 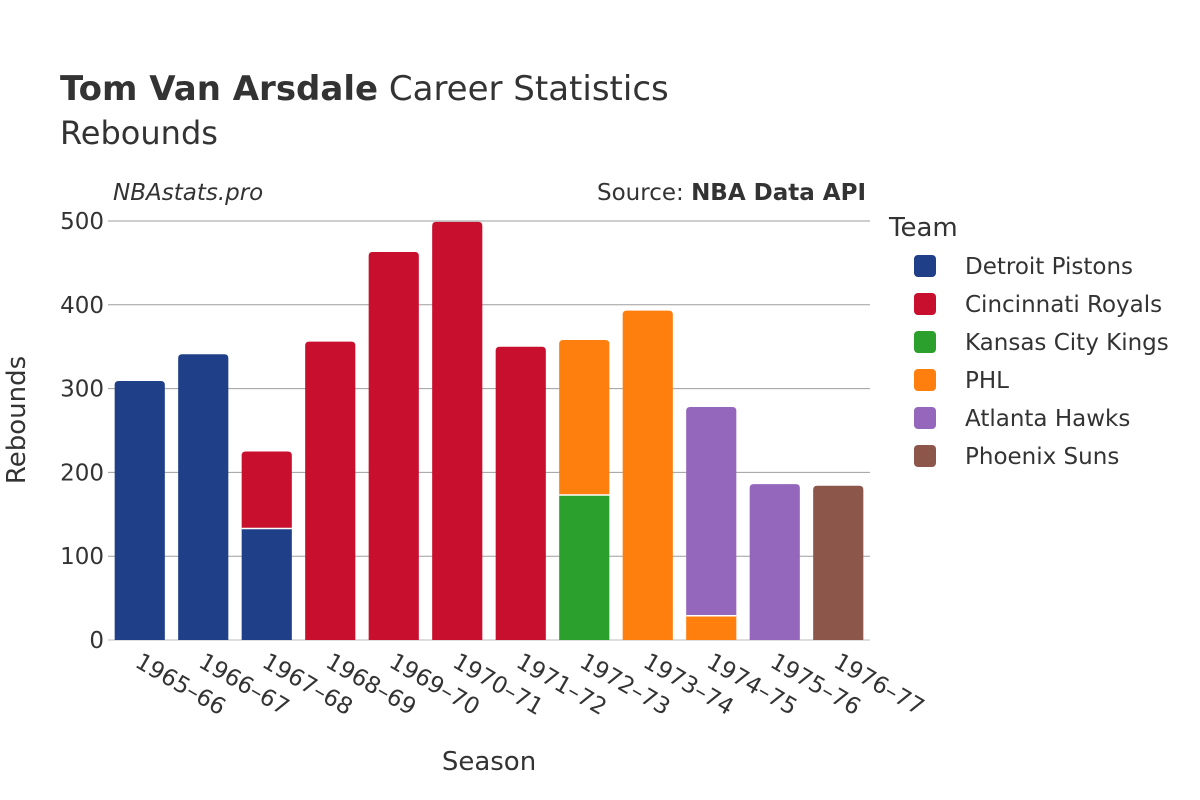 I want to click on y-tick-label: 200, so click(x=82, y=473).